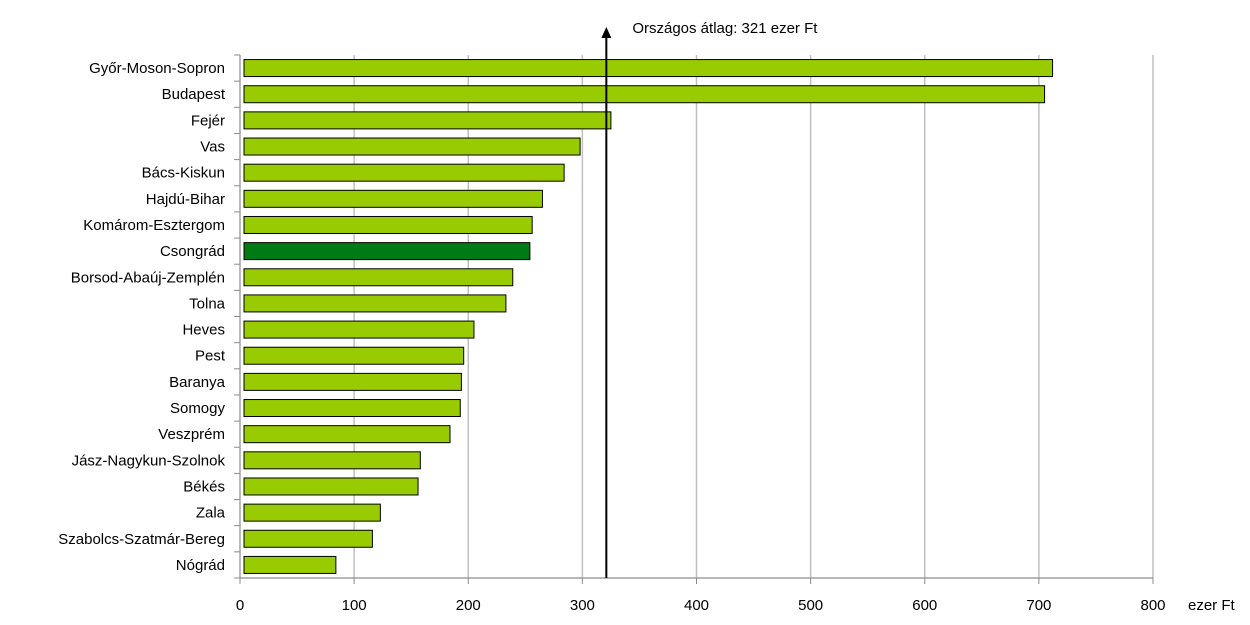 The height and width of the screenshot is (625, 1250). Describe the element at coordinates (203, 330) in the screenshot. I see `category-label: Heves` at that location.